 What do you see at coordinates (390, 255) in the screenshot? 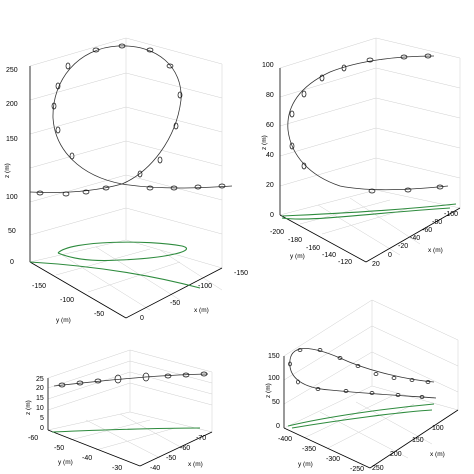
I see `panel-2-xtick: 0` at bounding box center [390, 255].